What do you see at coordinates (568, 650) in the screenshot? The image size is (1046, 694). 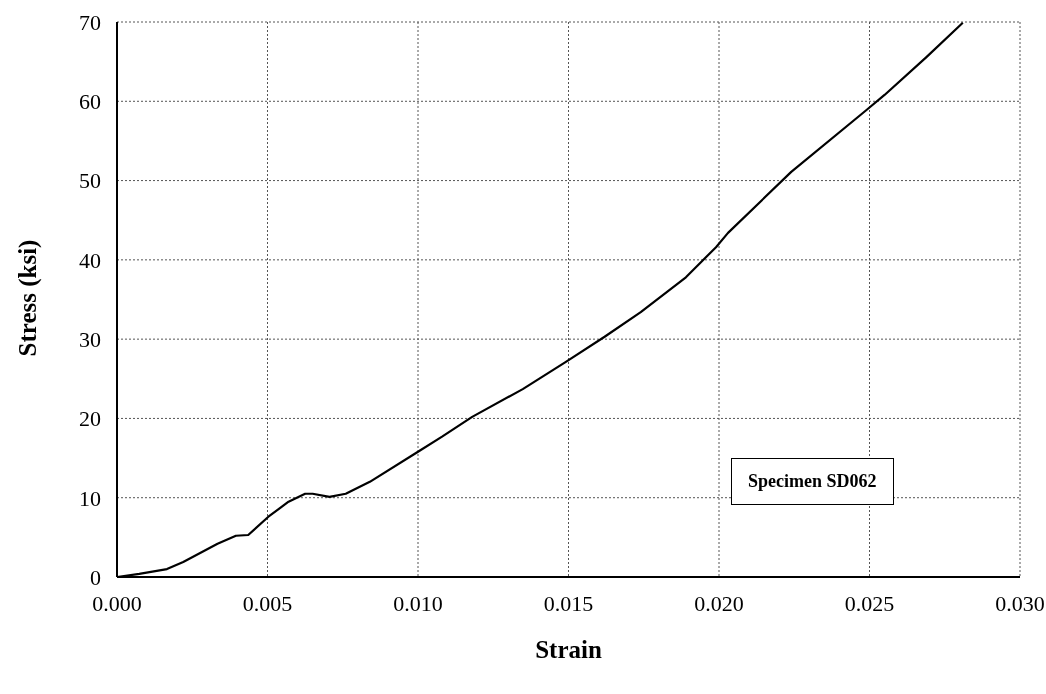 I see `x-axis-title: Strain` at bounding box center [568, 650].